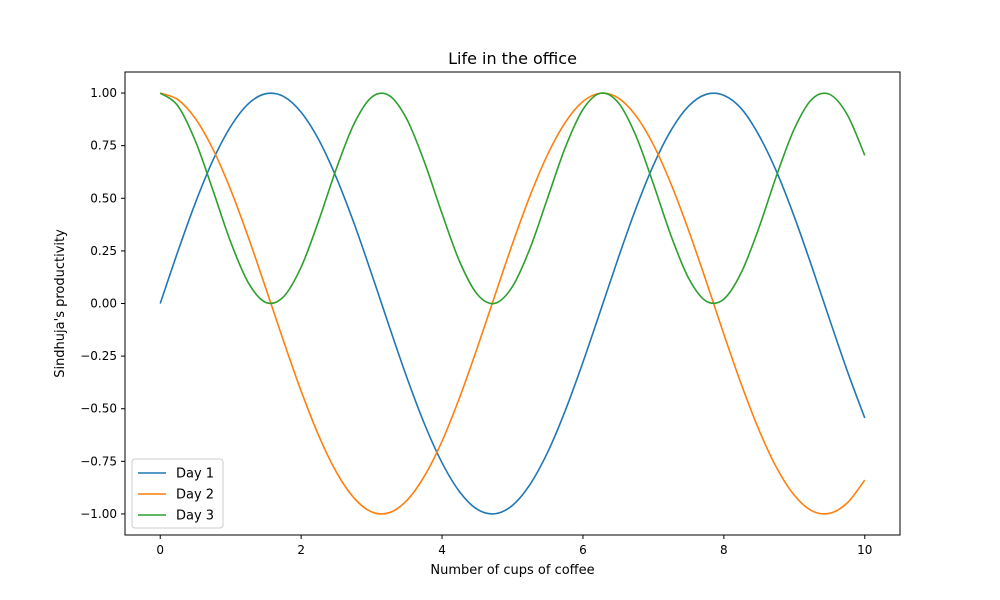 The height and width of the screenshot is (600, 1000). Describe the element at coordinates (103, 198) in the screenshot. I see `y-tick-label: 0.50` at that location.